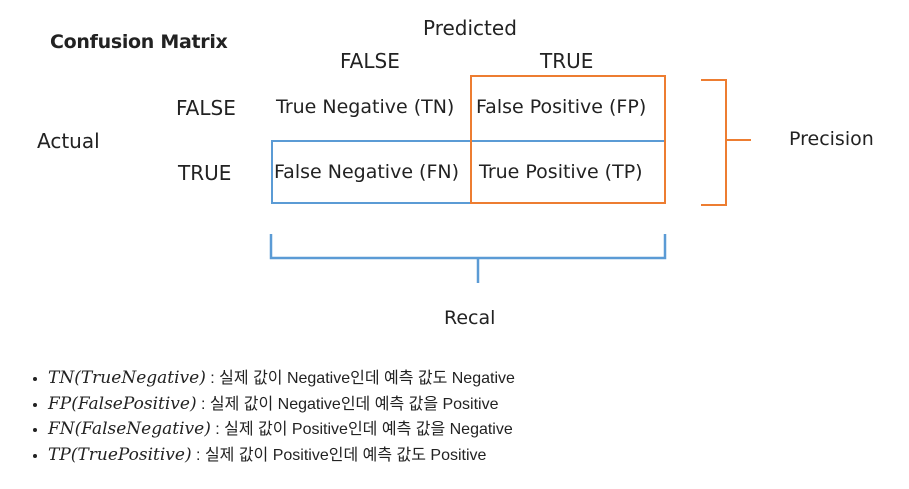 The image size is (909, 489). What do you see at coordinates (347, 404) in the screenshot?
I see `definition-text: : 실제 값이 Negative인데 예측 값을 Positive` at bounding box center [347, 404].